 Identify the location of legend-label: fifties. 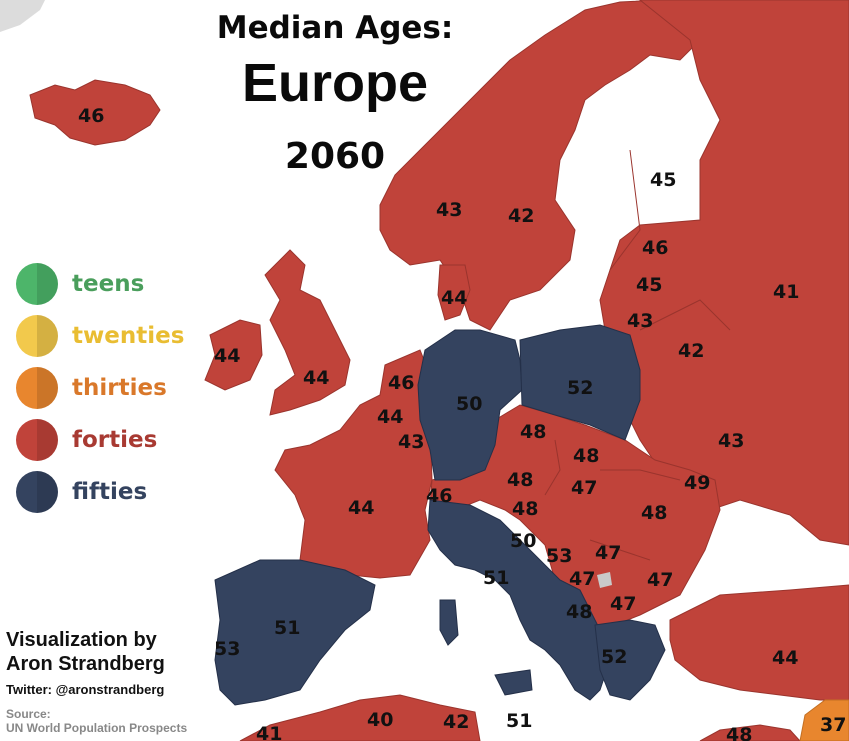
(110, 492).